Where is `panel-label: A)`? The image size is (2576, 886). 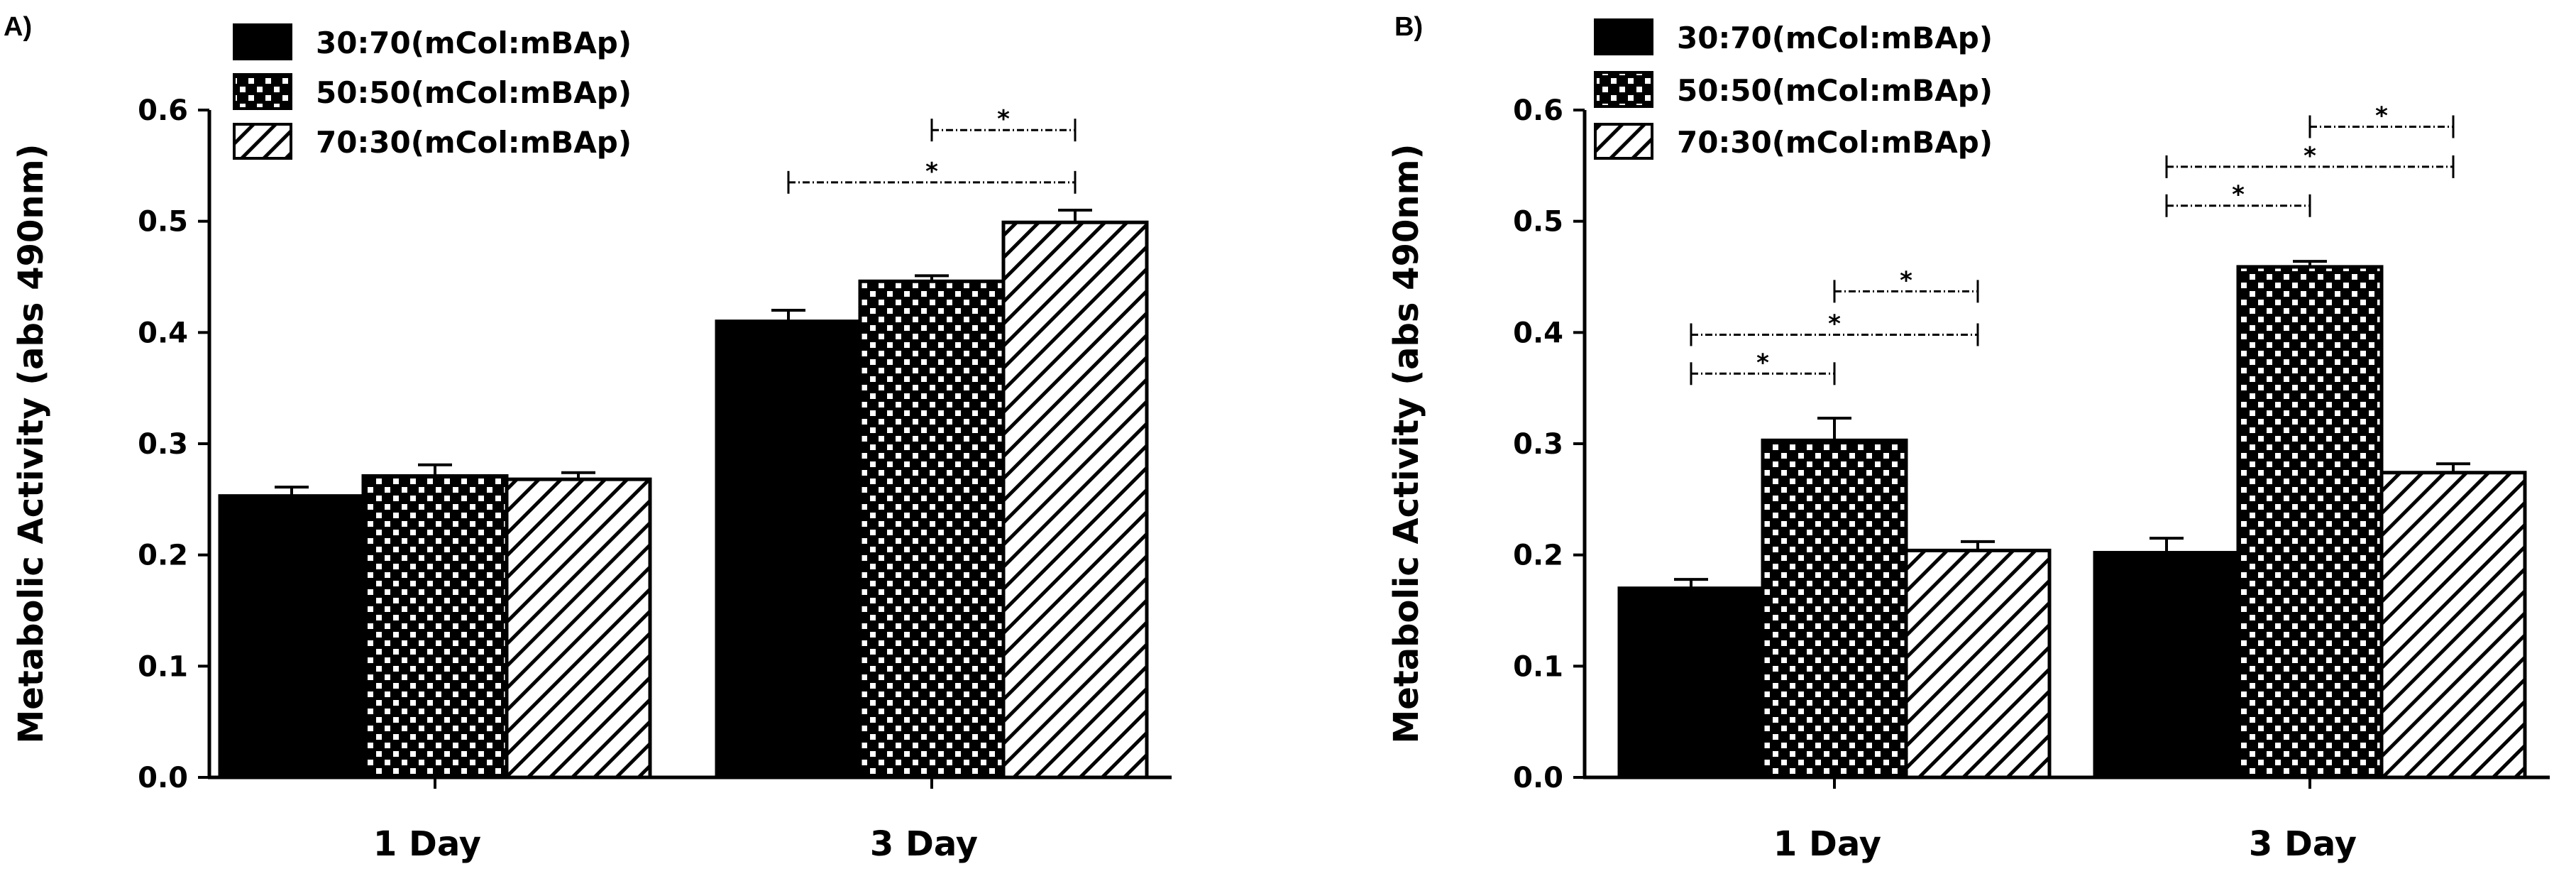 panel-label: A) is located at coordinates (18, 27).